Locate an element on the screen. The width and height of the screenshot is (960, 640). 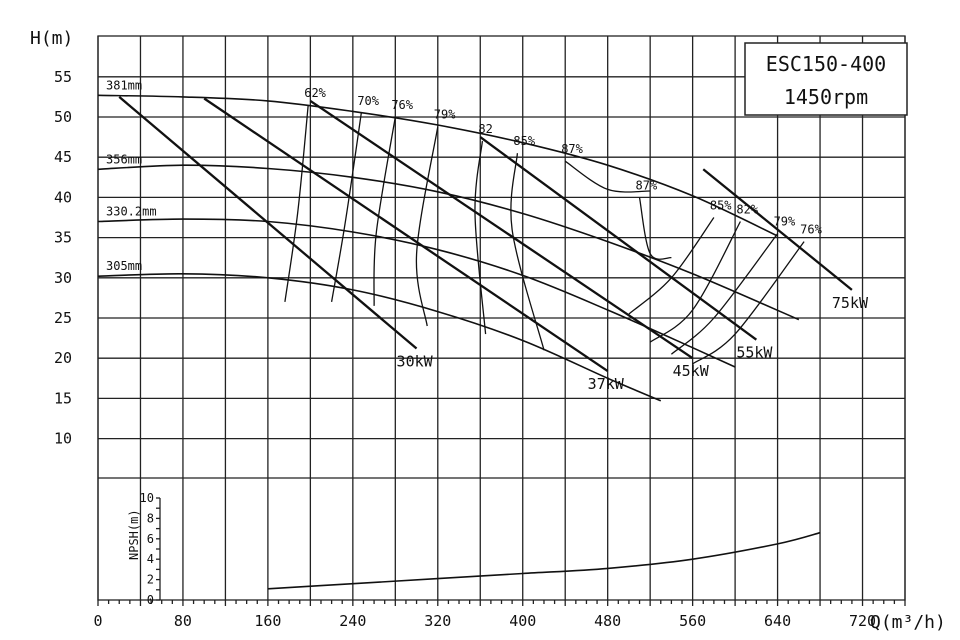
npsh-curve is located at coordinates (544, 560).